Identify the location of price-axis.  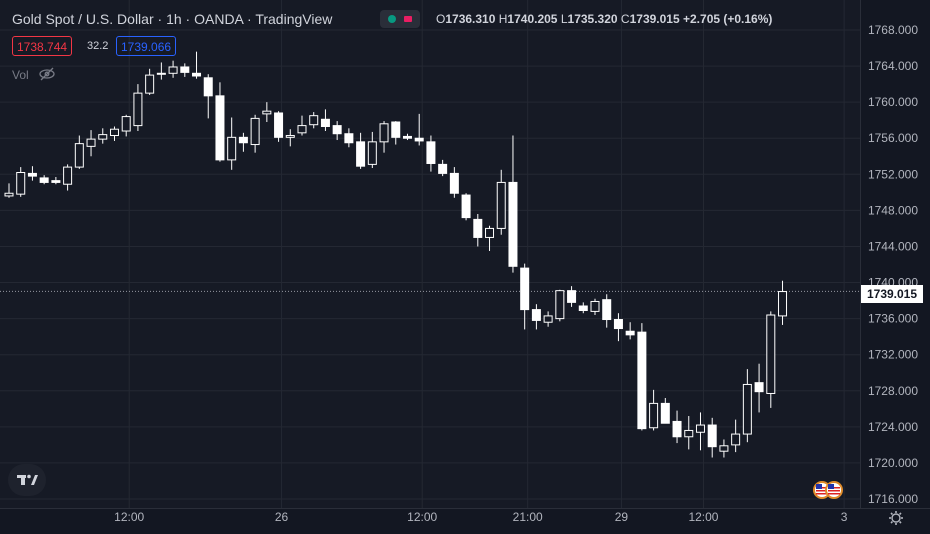
(895, 254).